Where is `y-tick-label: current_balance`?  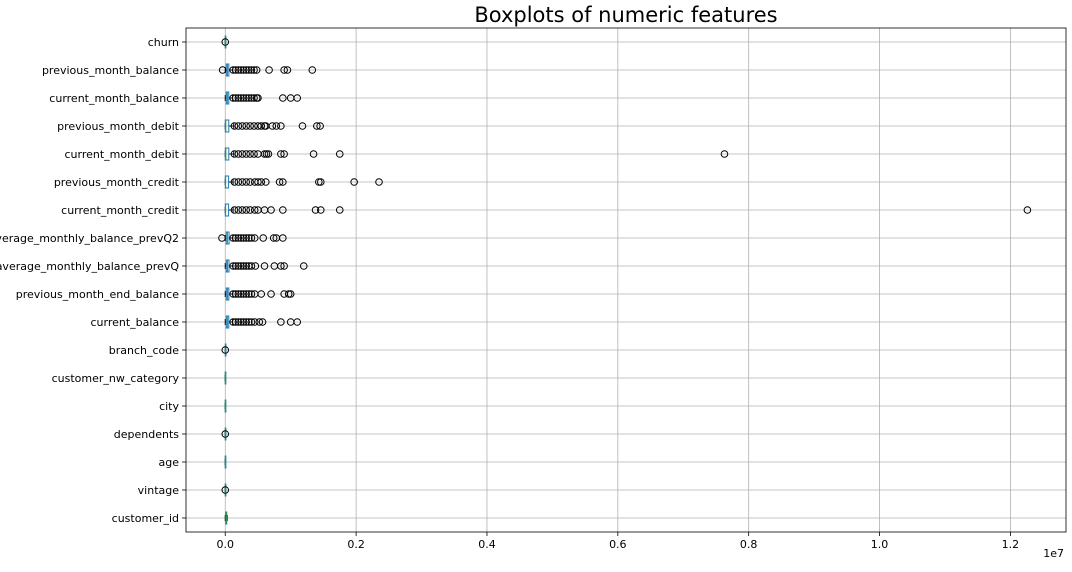 y-tick-label: current_balance is located at coordinates (135, 322).